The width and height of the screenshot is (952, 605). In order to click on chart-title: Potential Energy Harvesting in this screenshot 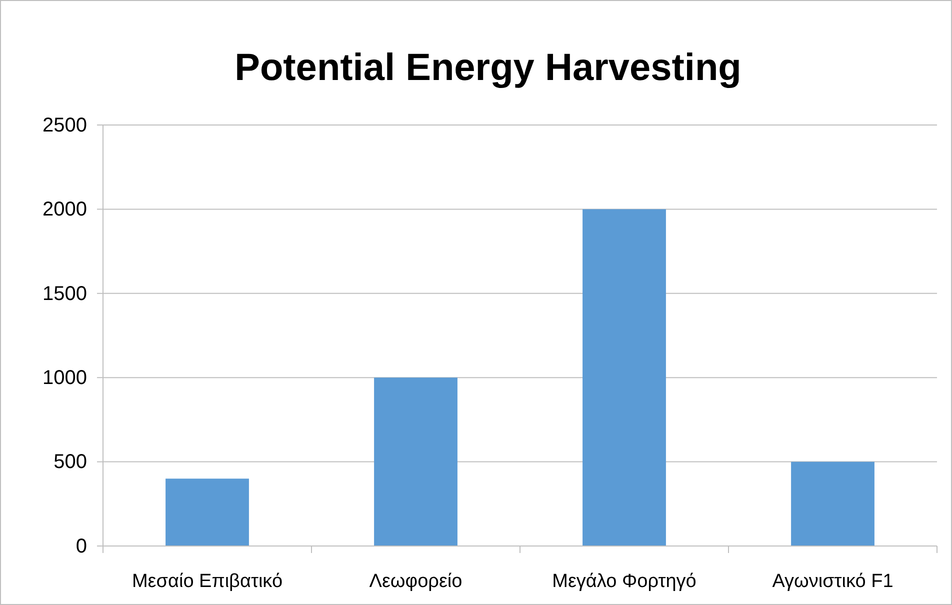, I will do `click(488, 68)`.